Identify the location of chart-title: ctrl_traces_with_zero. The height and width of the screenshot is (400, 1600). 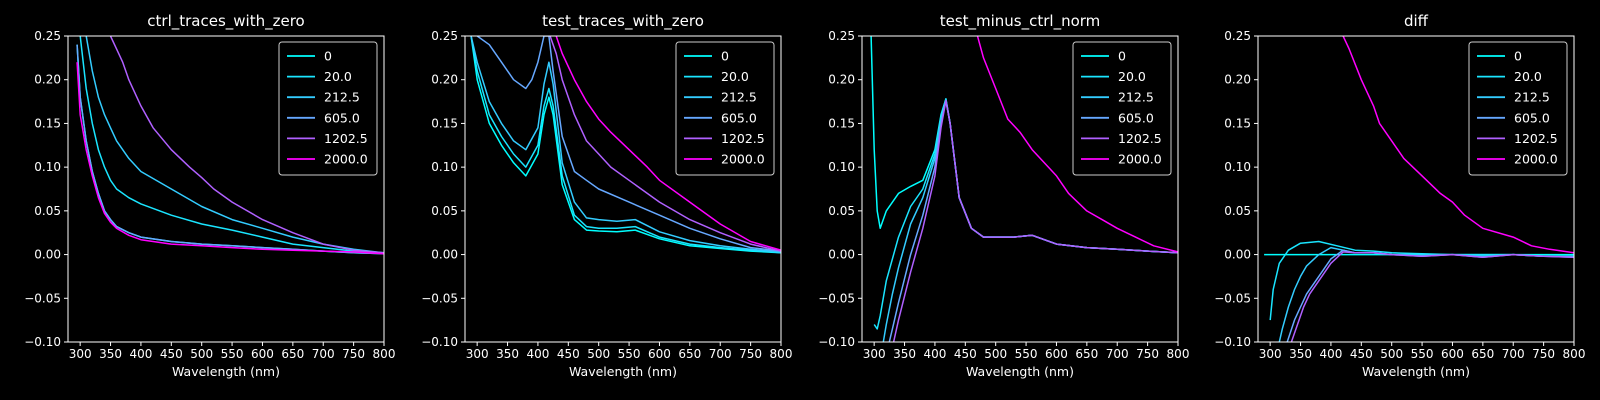
(225, 21).